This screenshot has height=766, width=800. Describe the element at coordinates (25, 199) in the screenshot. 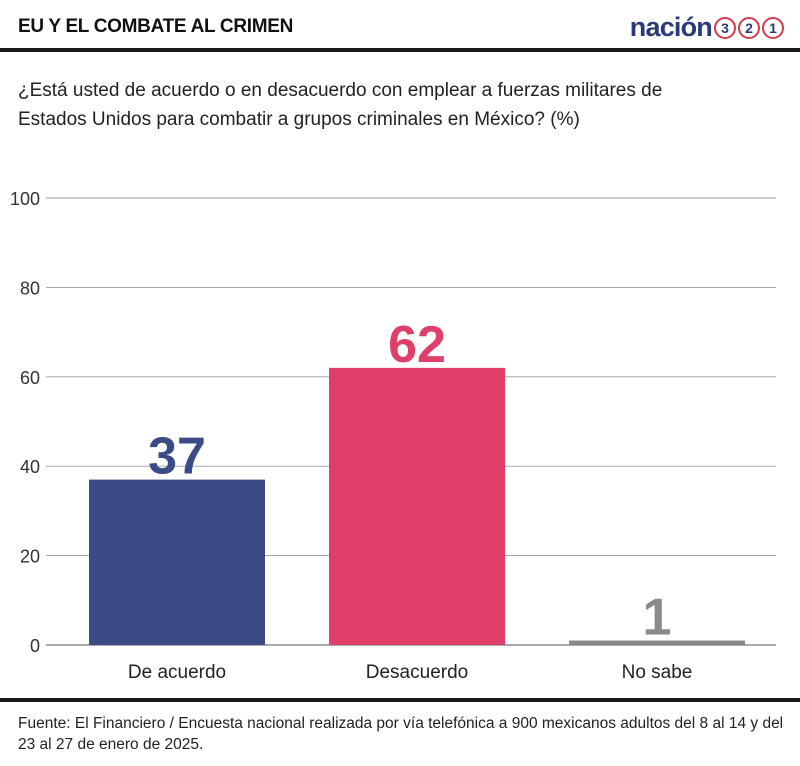

I see `y-tick-label-100: 100` at that location.